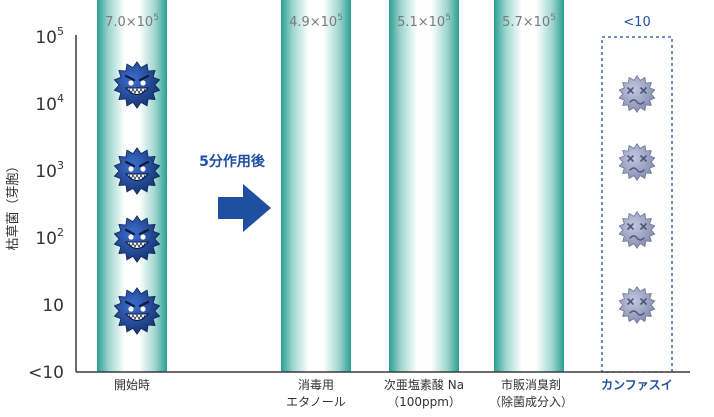 The width and height of the screenshot is (714, 417). I want to click on y-tick-base: <10, so click(46, 373).